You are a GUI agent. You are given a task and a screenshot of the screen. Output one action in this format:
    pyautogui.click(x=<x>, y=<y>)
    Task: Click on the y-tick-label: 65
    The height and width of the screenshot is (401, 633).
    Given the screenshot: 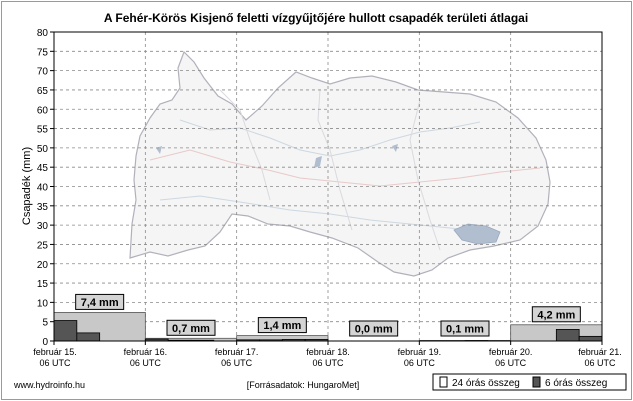 What is the action you would take?
    pyautogui.click(x=43, y=91)
    